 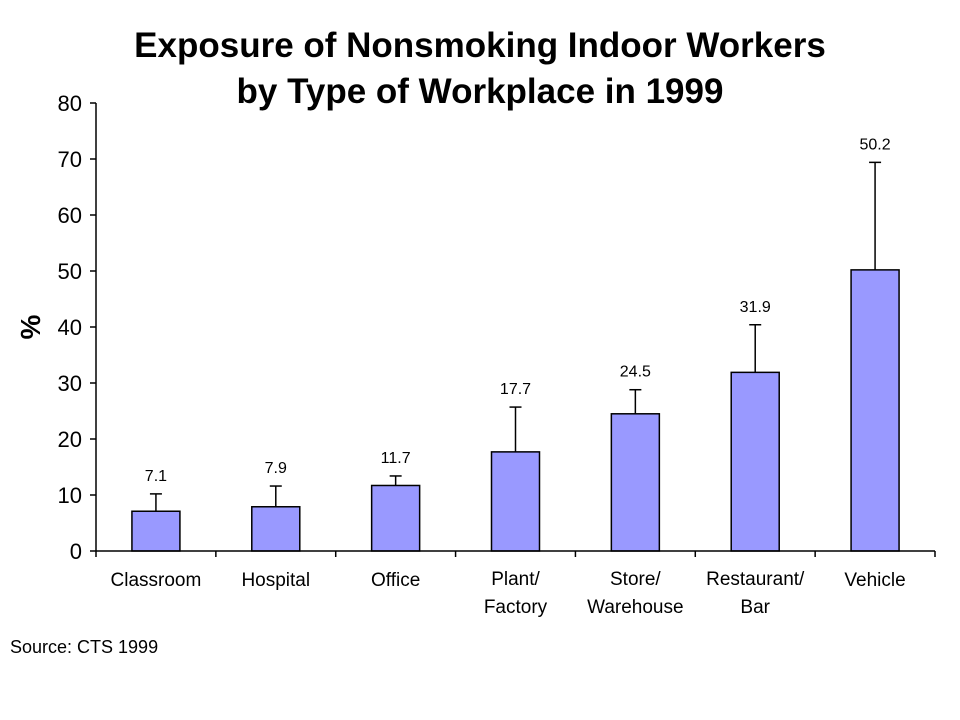 I want to click on x-axis, so click(x=515, y=553).